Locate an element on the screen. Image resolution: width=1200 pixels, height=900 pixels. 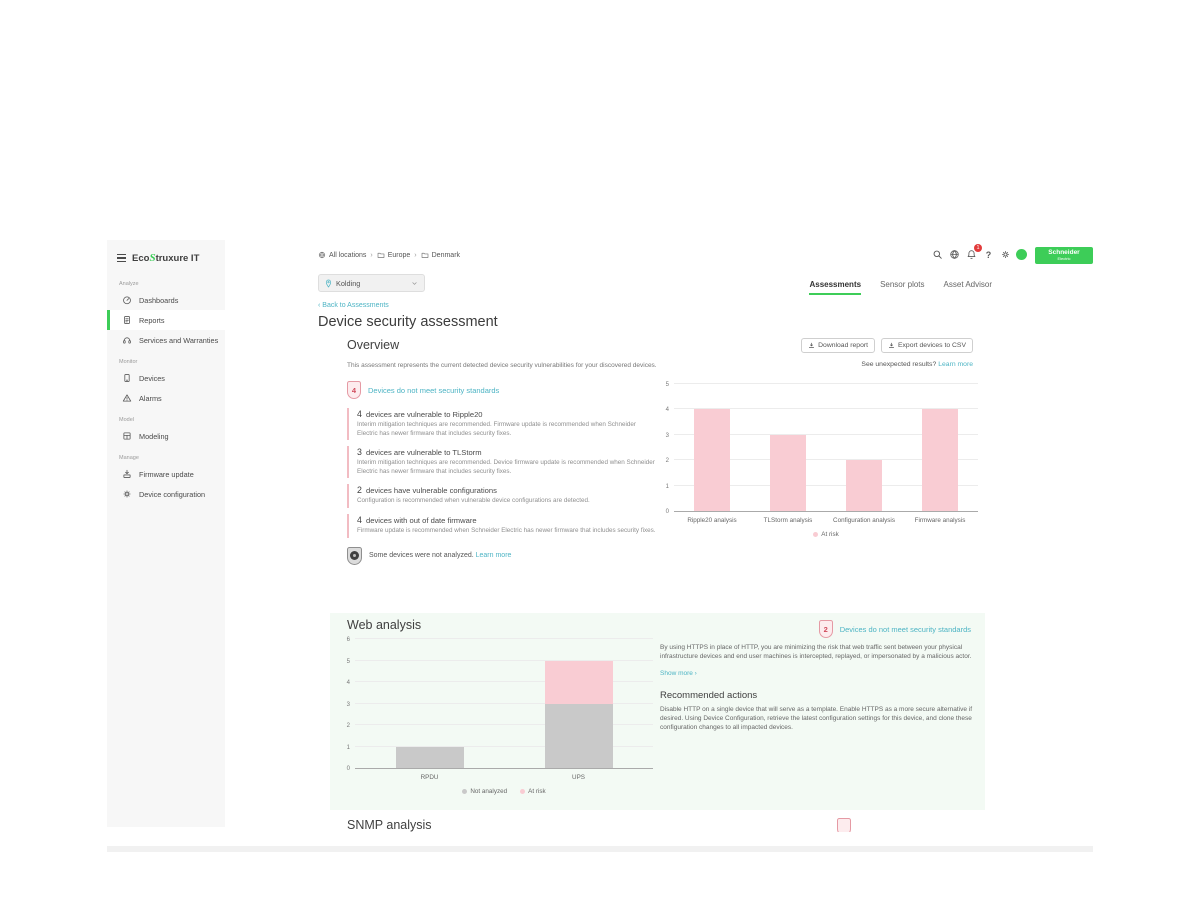
location-select-value: Kolding is located at coordinates (348, 283).